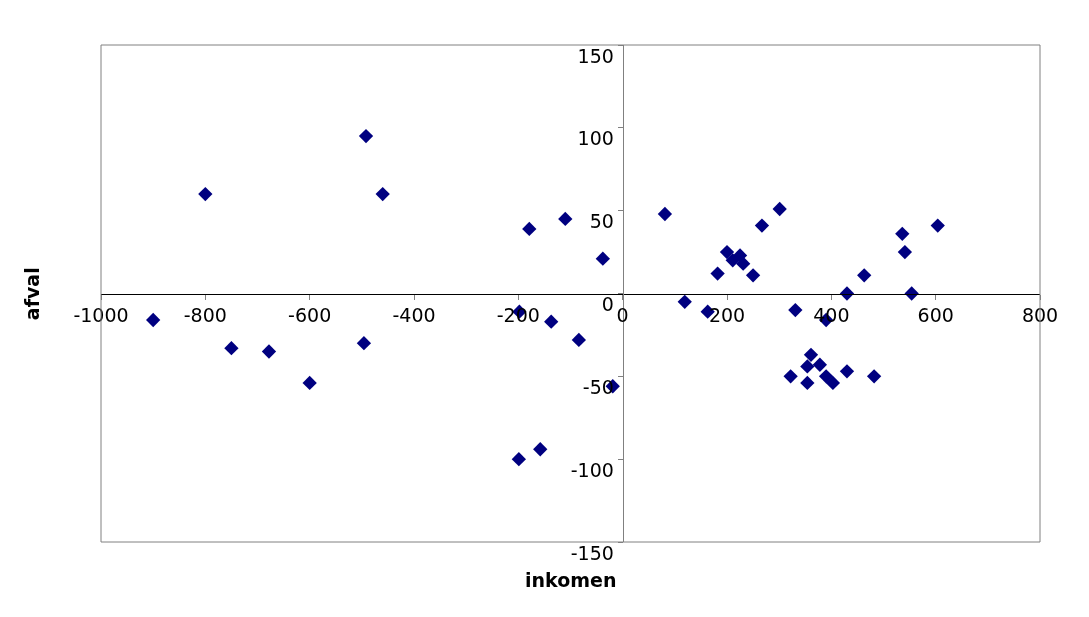 This screenshot has height=617, width=1089. Describe the element at coordinates (601, 221) in the screenshot. I see `y-tick-label: 50` at that location.